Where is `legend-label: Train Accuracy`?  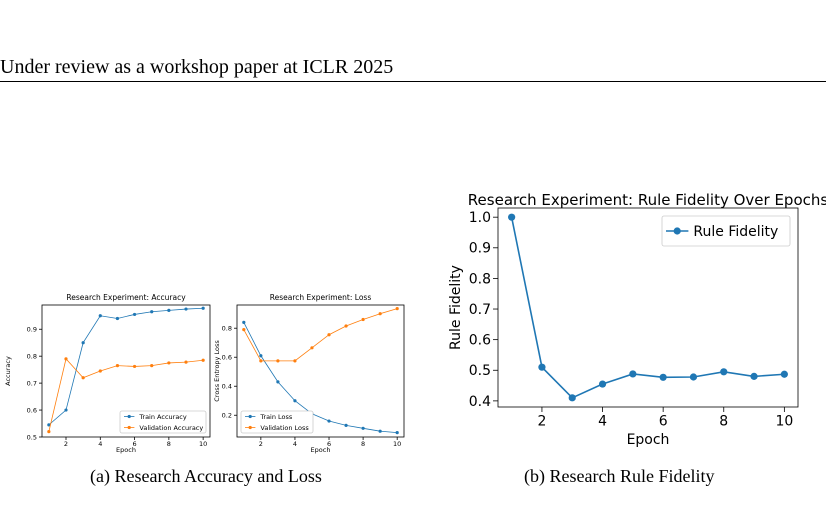
legend-label: Train Accuracy is located at coordinates (162, 417).